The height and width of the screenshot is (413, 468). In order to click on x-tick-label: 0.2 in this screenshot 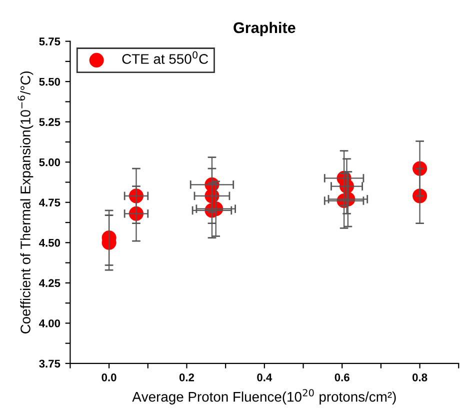, I will do `click(186, 377)`.